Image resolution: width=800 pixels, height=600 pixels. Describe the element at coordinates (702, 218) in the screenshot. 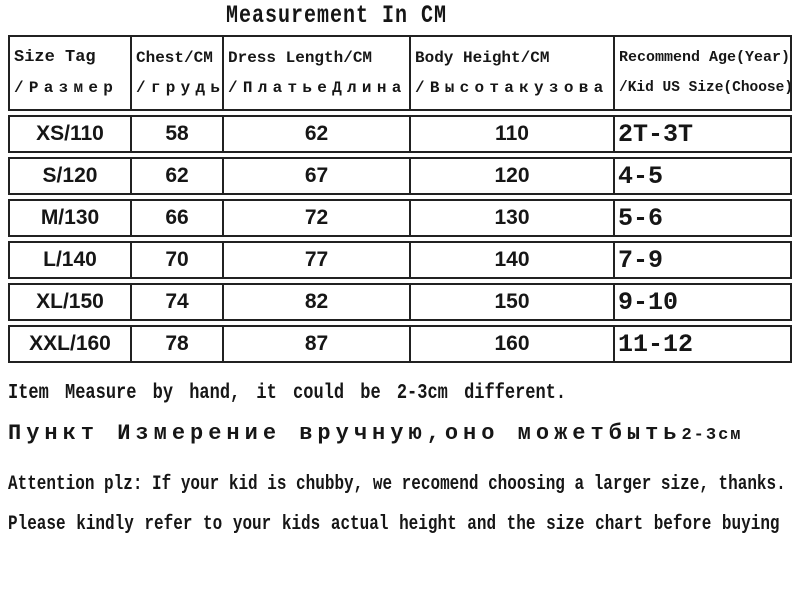

I see `cell-age: 5-6` at that location.